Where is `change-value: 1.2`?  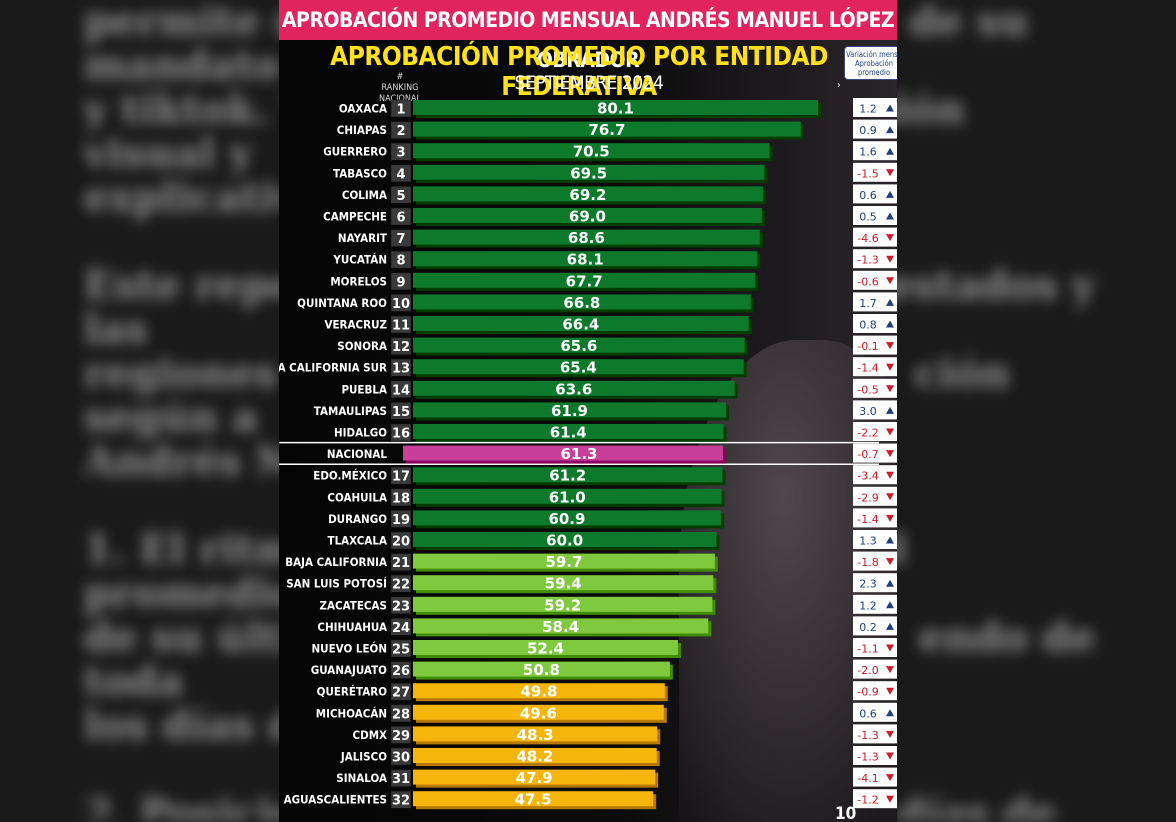
change-value: 1.2 is located at coordinates (868, 605).